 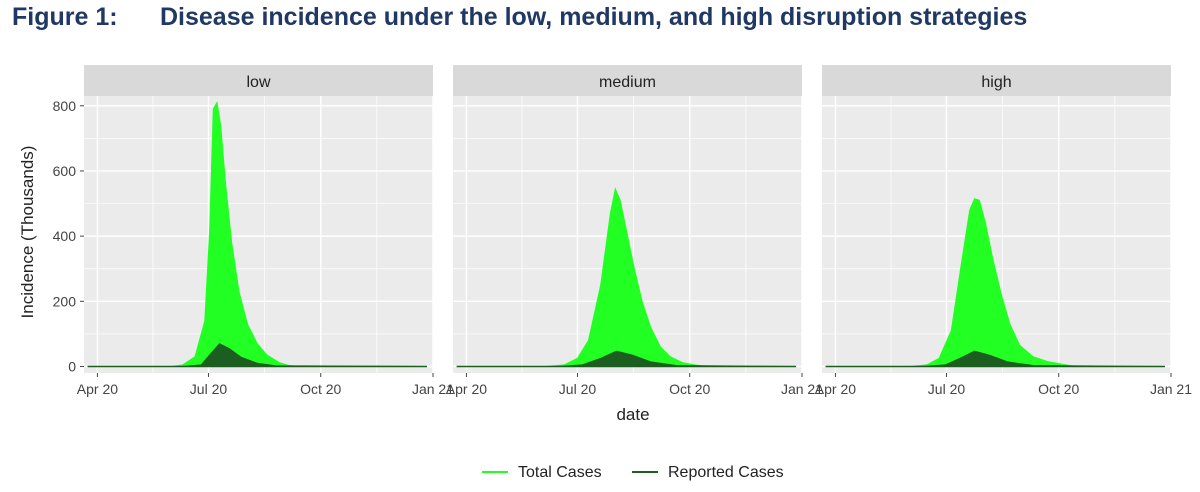 What do you see at coordinates (65, 106) in the screenshot?
I see `y-tick-label: 800` at bounding box center [65, 106].